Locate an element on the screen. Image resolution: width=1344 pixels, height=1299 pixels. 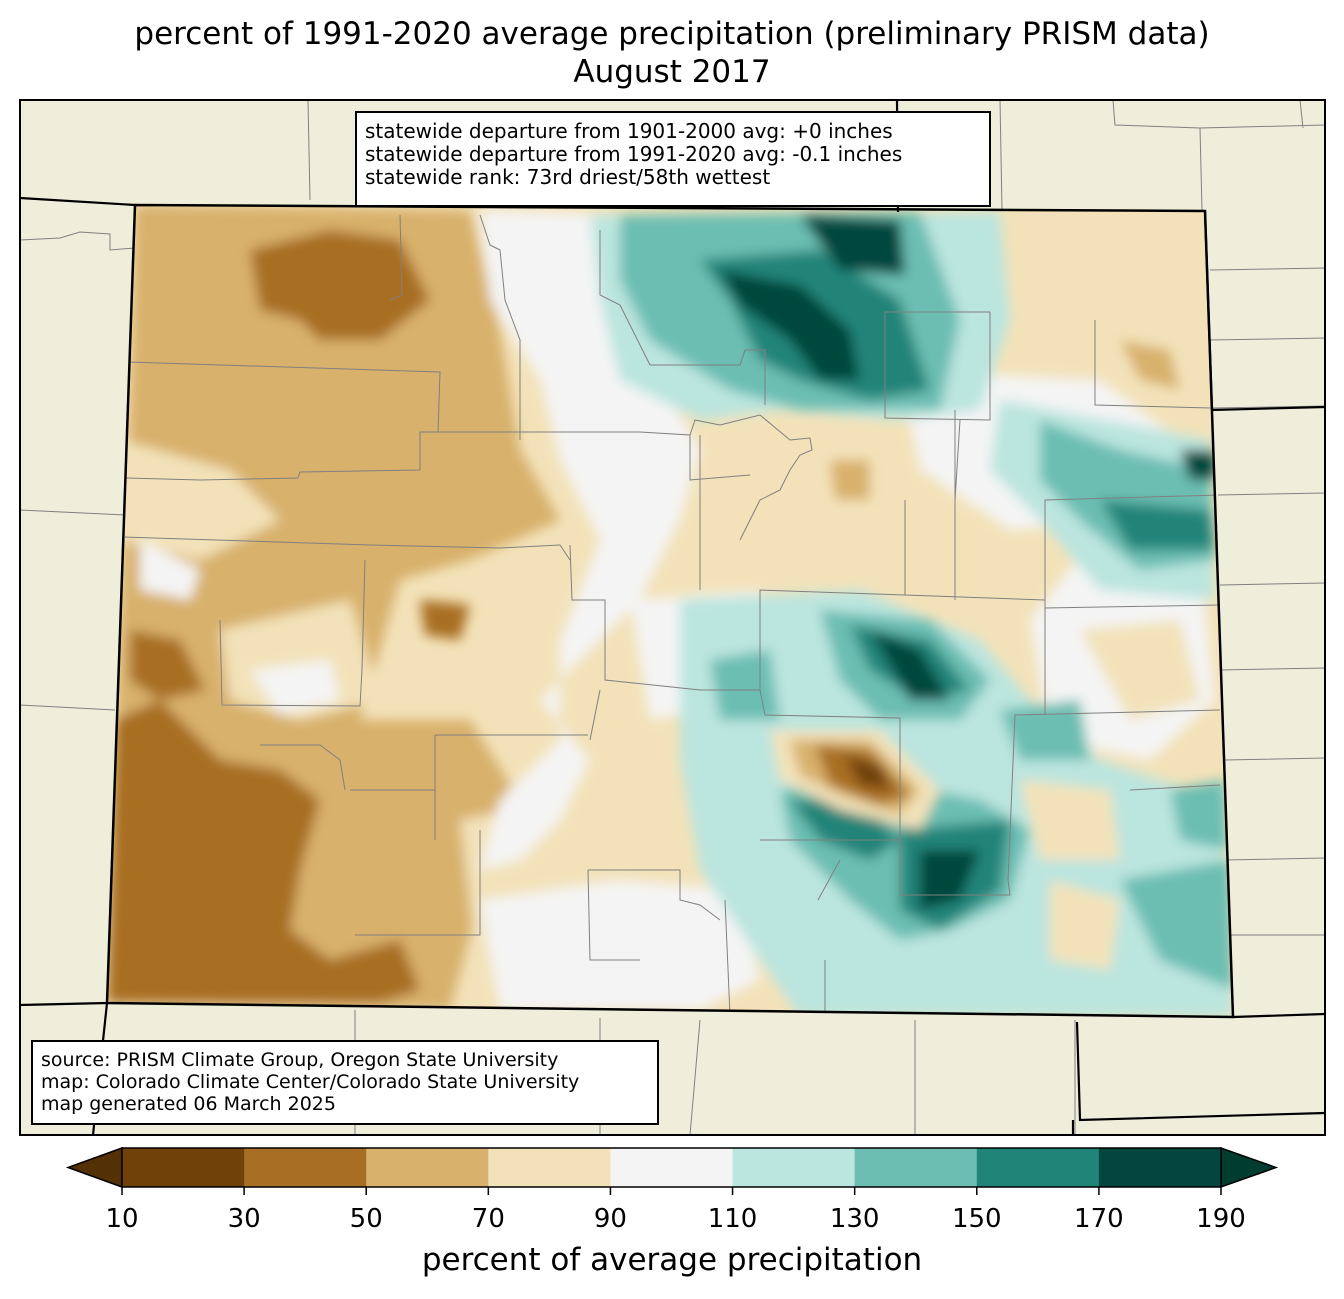
colorbar-tick-label: 130 is located at coordinates (854, 1219).